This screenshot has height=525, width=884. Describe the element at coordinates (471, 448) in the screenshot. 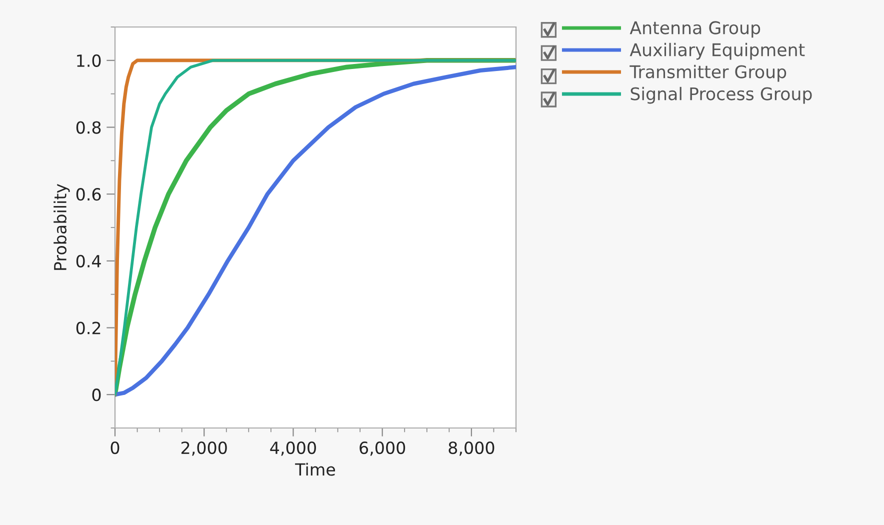

I see `x-tick-label: 8,000` at that location.